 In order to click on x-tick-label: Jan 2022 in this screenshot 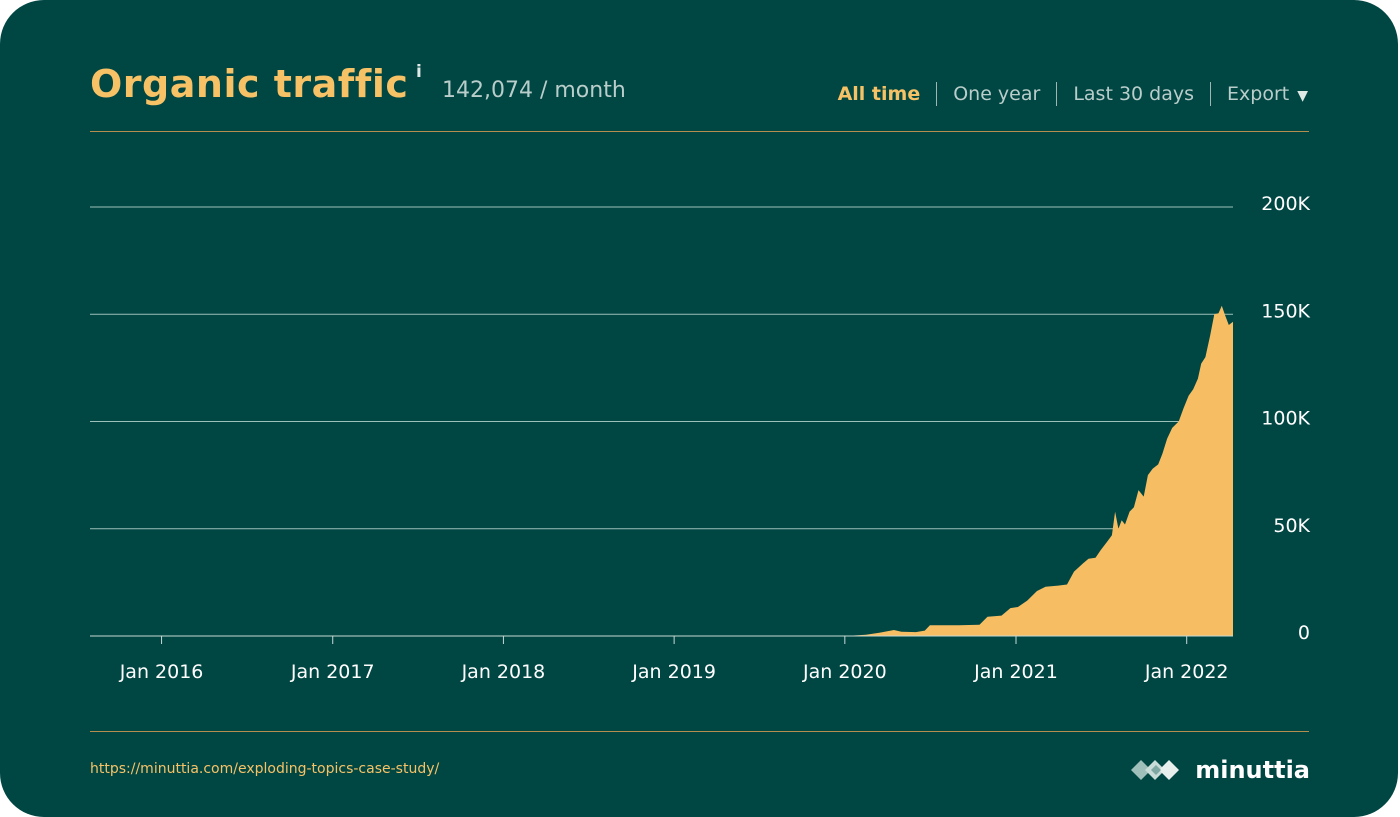, I will do `click(1186, 672)`.